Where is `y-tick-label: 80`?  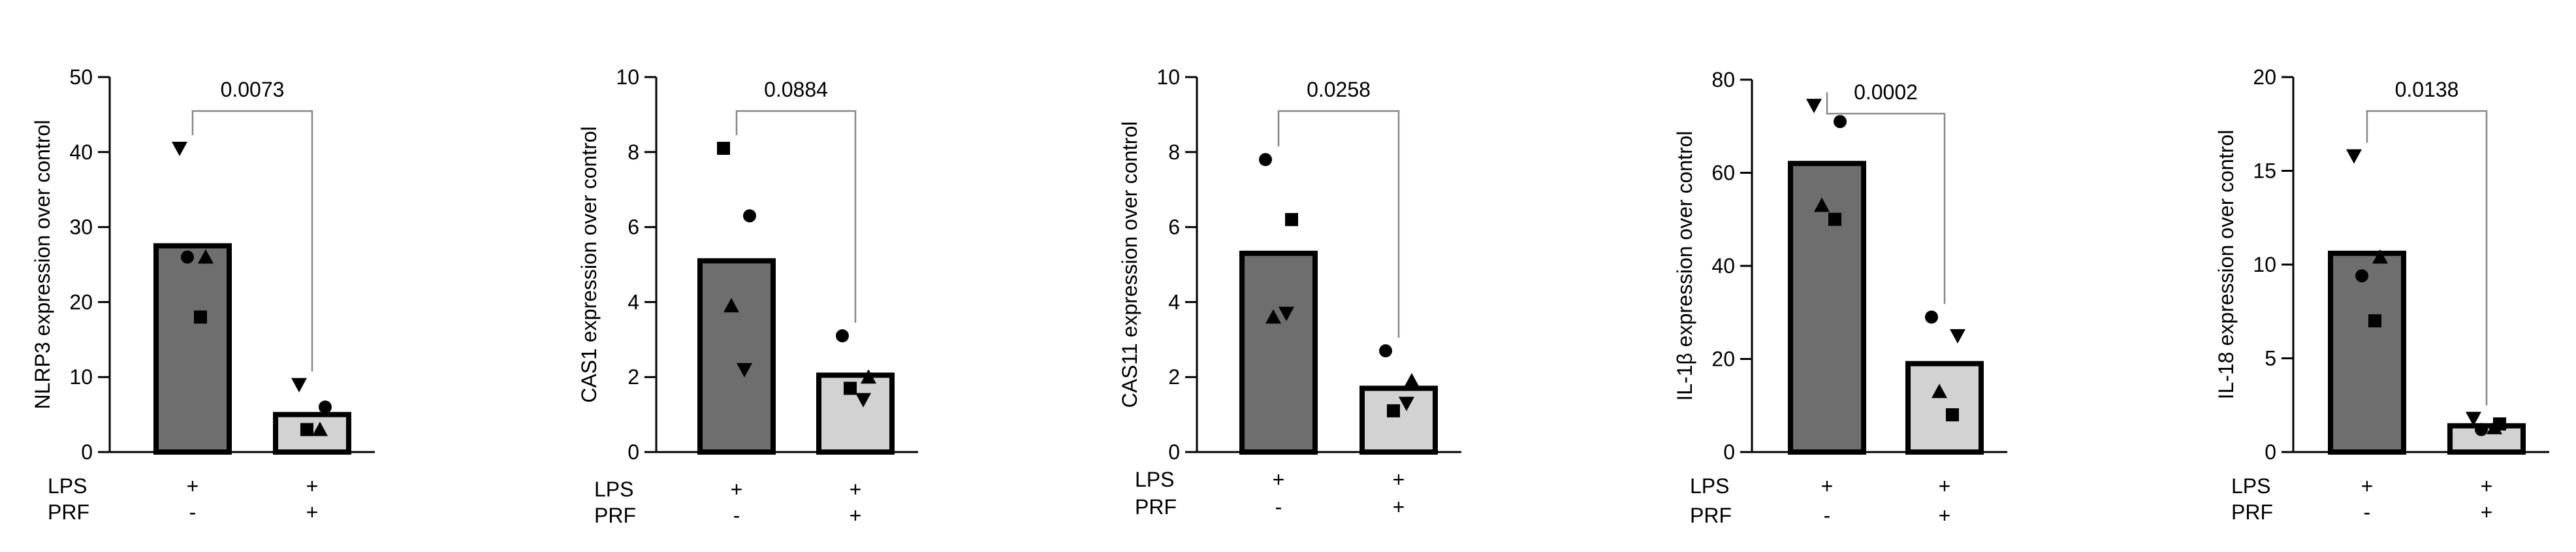
y-tick-label: 80 is located at coordinates (1723, 79).